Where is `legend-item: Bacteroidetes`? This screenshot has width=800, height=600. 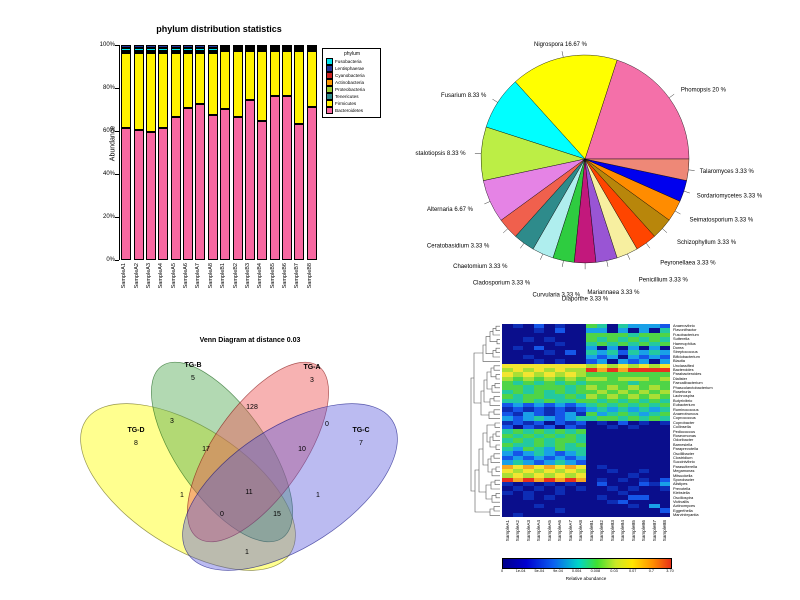 legend-item: Bacteroidetes is located at coordinates (352, 110).